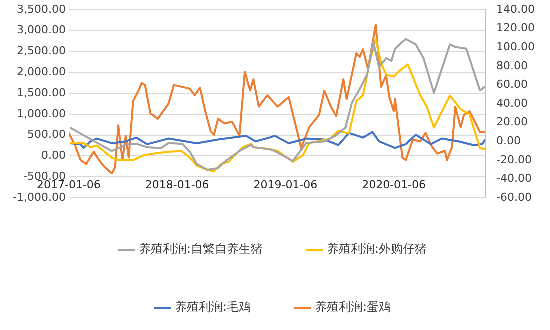  Describe the element at coordinates (177, 185) in the screenshot. I see `x-tick-label: 2018-01-06` at that location.